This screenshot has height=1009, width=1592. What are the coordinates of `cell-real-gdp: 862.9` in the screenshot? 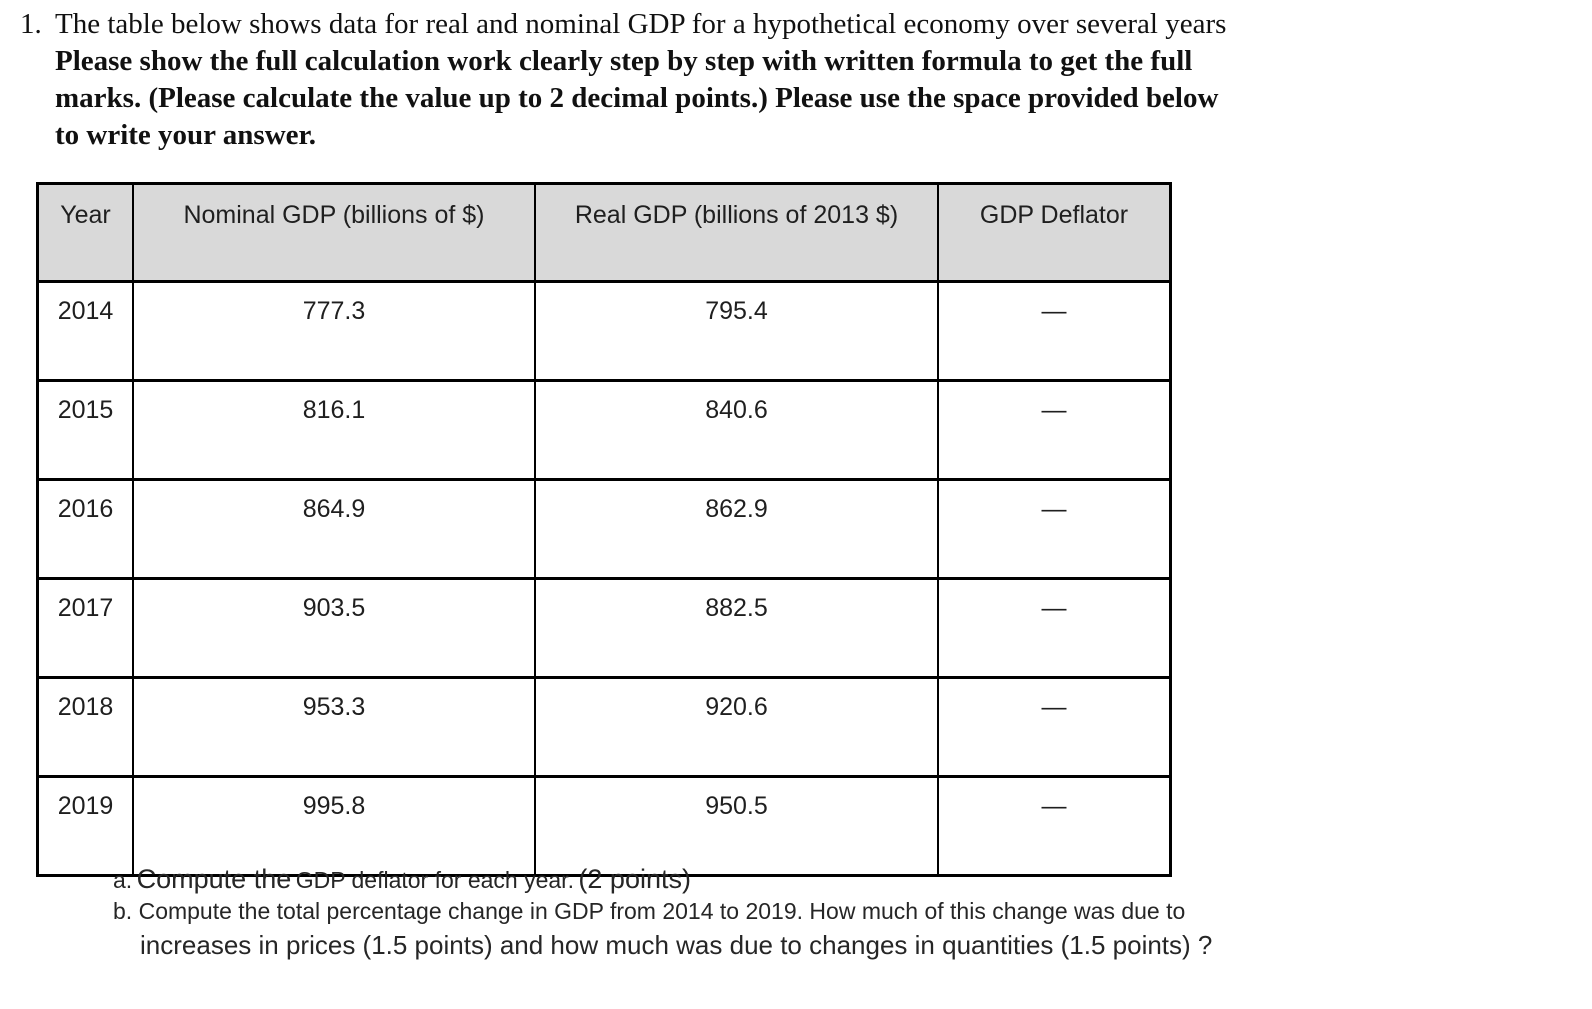 It's located at (736, 529).